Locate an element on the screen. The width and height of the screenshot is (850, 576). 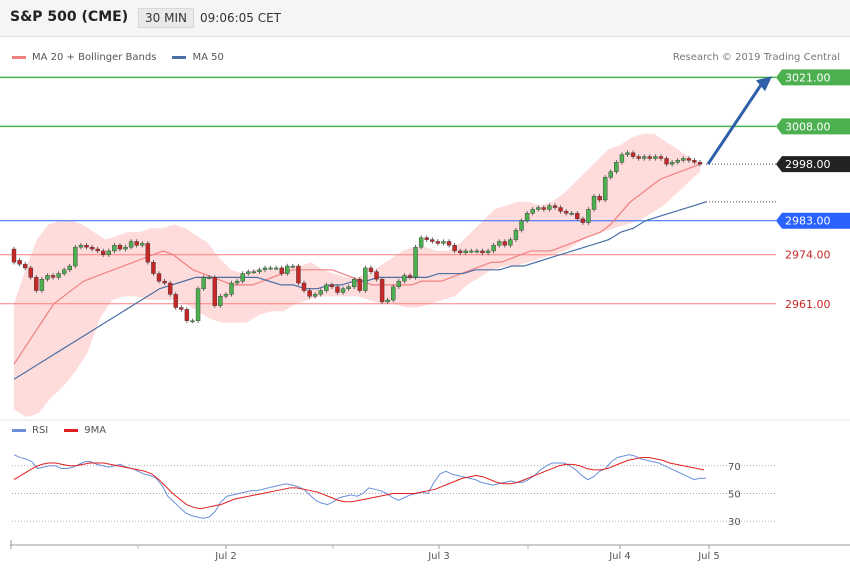
ma50-swatch is located at coordinates (179, 57).